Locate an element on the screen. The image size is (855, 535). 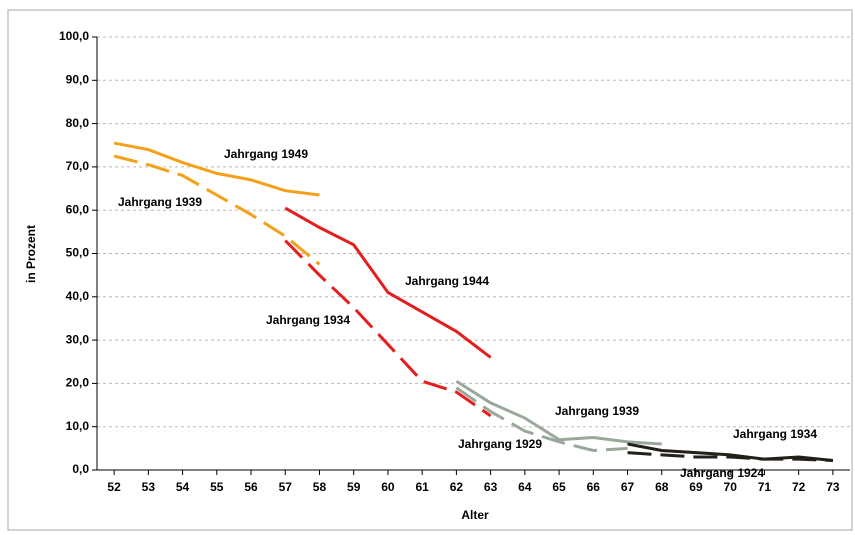
series-label: Jahrgang 1944 is located at coordinates (447, 281).